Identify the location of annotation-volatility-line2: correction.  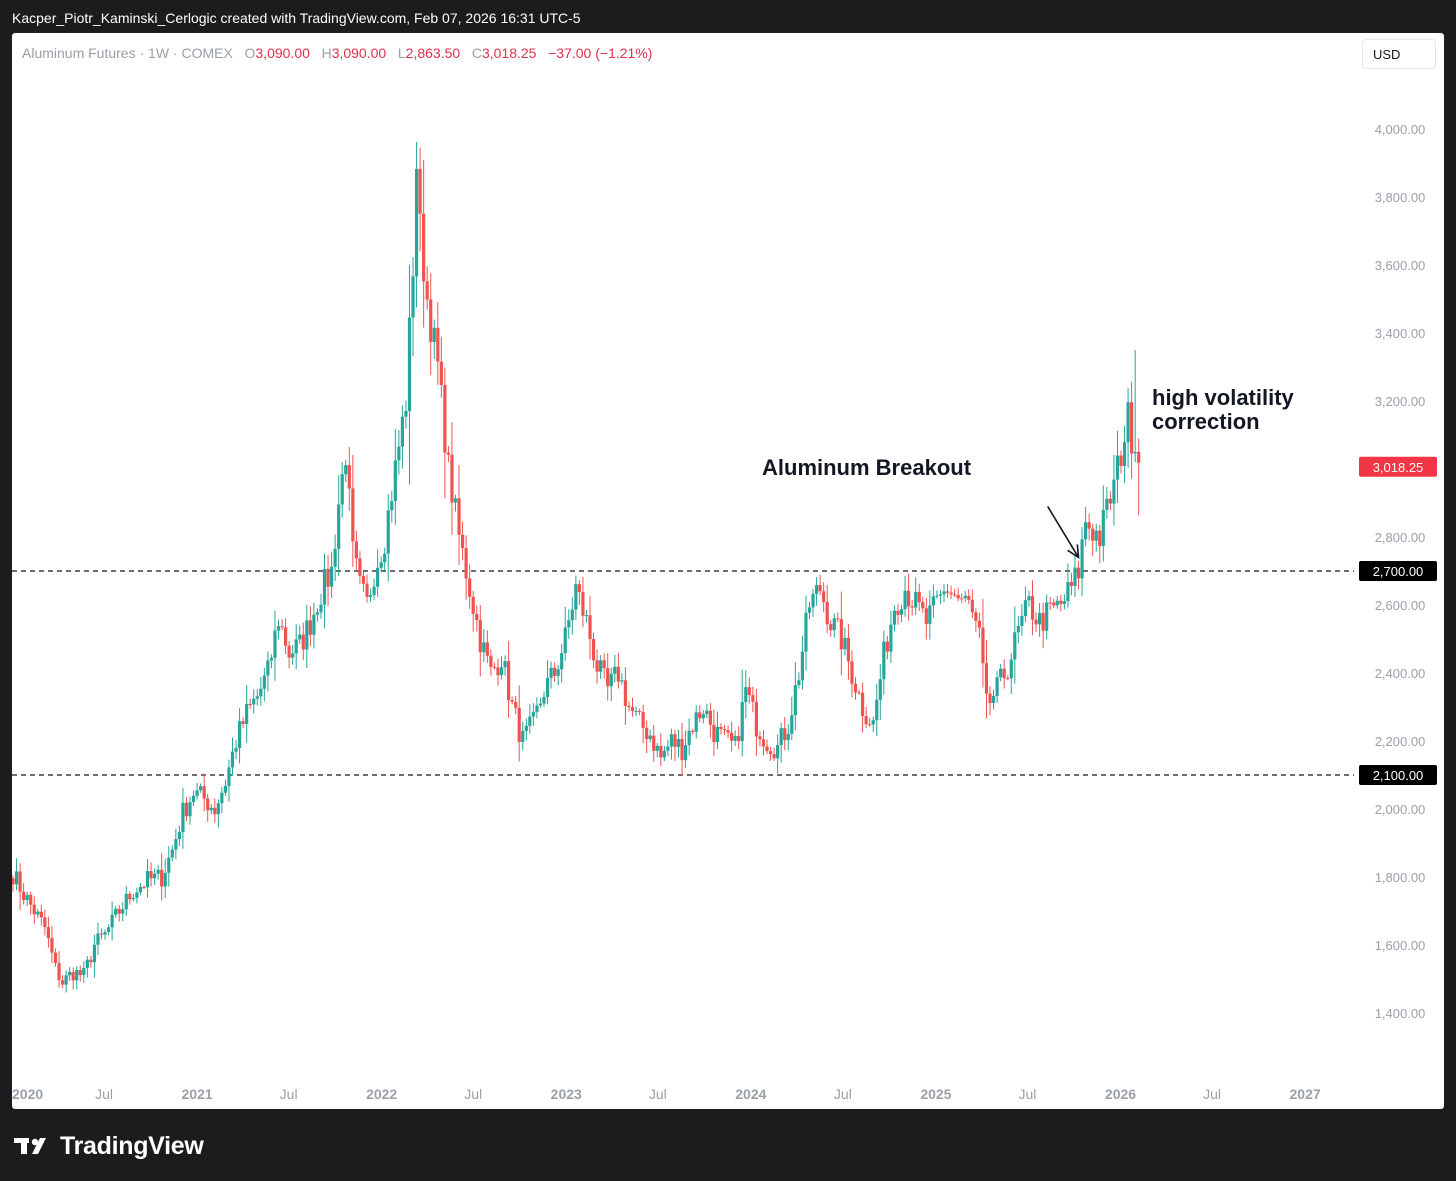
(1206, 421).